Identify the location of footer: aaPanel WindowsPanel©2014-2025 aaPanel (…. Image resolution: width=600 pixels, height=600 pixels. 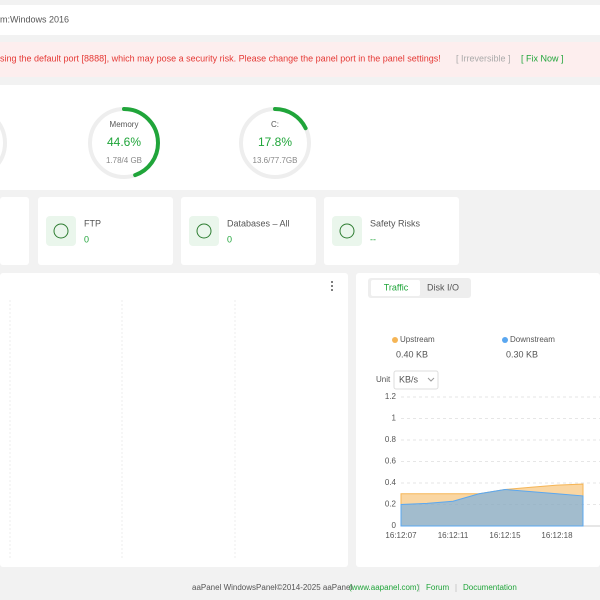
(354, 587).